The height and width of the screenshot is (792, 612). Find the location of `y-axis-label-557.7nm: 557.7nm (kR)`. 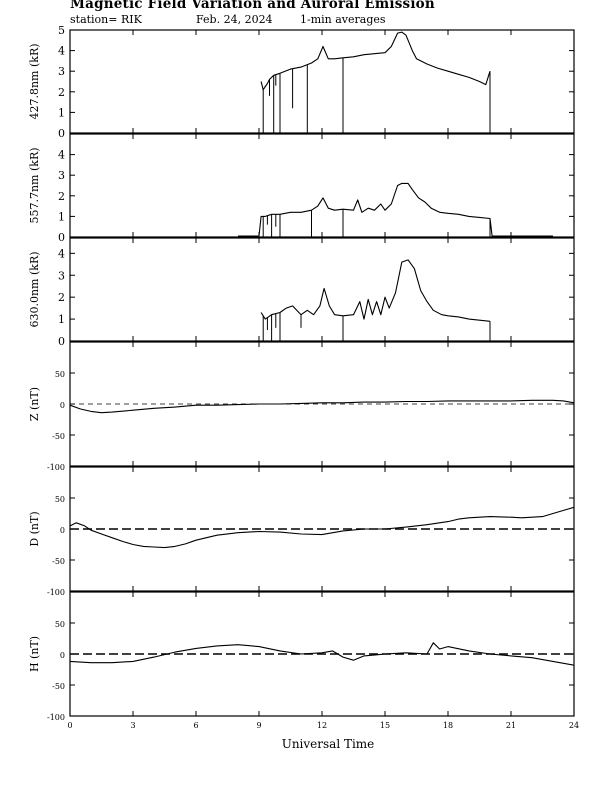

y-axis-label-557.7nm: 557.7nm (kR) is located at coordinates (34, 185).